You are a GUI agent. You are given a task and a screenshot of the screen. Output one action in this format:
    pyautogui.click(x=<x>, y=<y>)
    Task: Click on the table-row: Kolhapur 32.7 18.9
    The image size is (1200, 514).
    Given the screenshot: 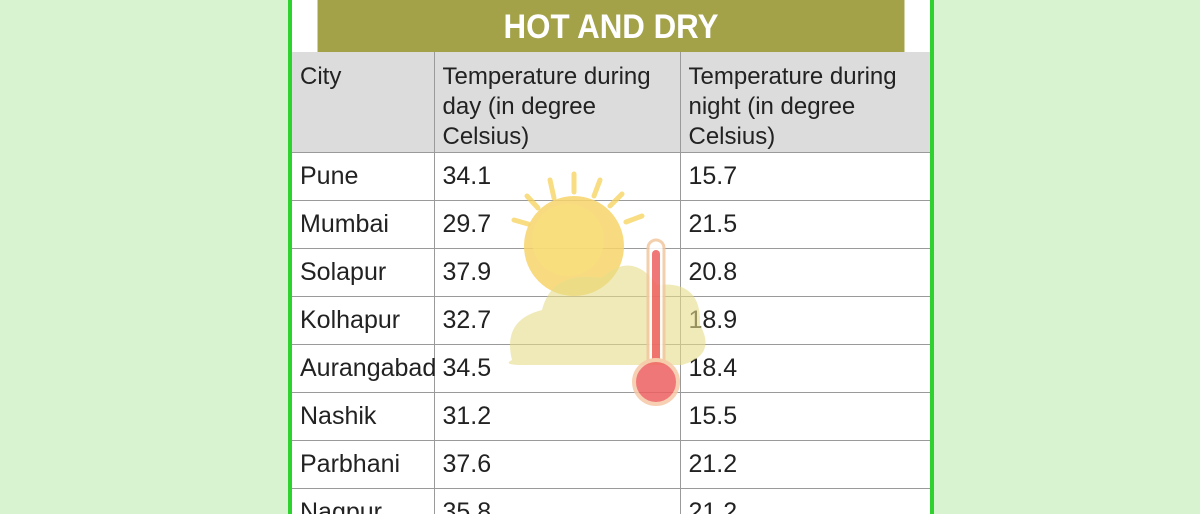 What is the action you would take?
    pyautogui.click(x=611, y=320)
    